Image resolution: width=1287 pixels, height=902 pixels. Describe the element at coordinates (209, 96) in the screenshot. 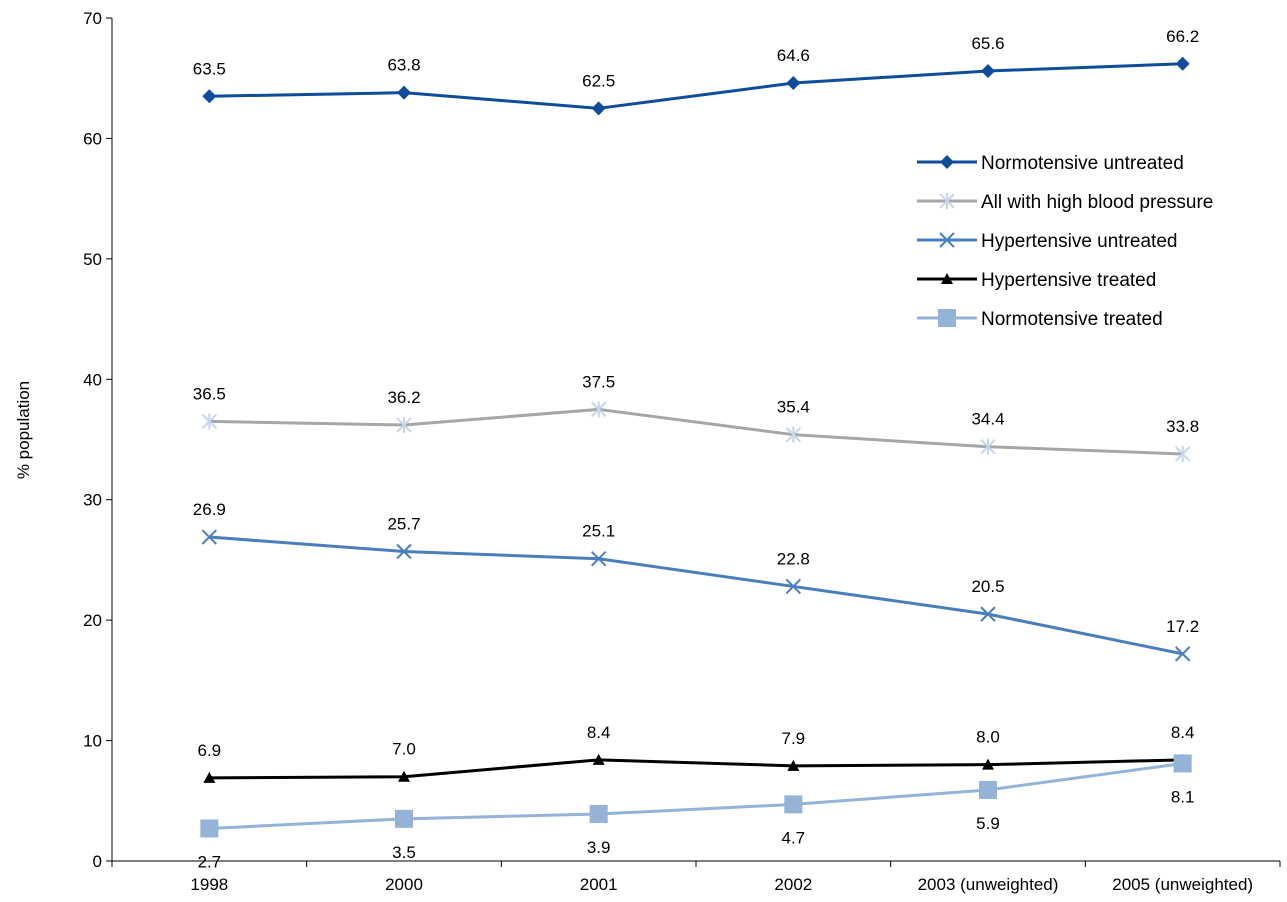

I see `point-normotensive-untreated-1998` at that location.